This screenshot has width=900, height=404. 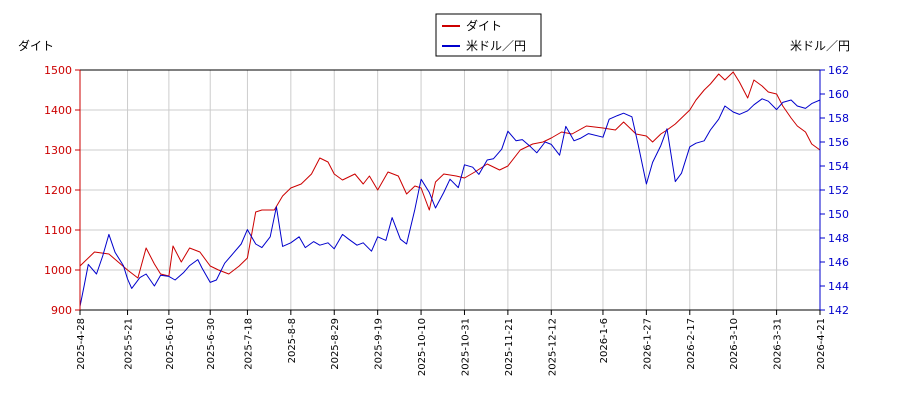 I want to click on right-tick-label: 160, so click(x=838, y=94).